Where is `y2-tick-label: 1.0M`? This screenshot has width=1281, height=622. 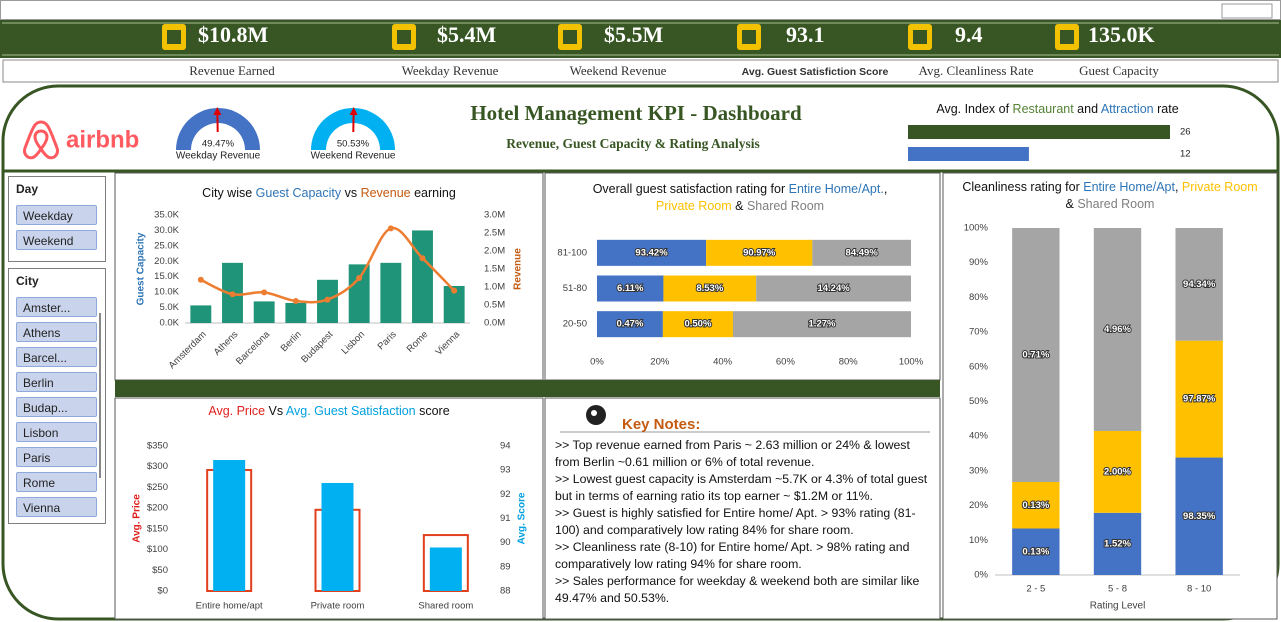 y2-tick-label: 1.0M is located at coordinates (494, 287).